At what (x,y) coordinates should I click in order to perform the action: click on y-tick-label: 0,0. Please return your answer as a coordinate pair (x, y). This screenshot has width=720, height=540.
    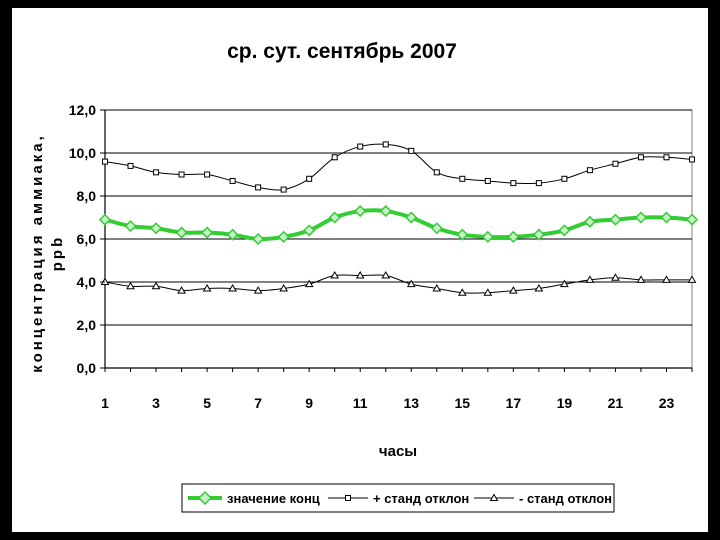
    Looking at the image, I should click on (87, 368).